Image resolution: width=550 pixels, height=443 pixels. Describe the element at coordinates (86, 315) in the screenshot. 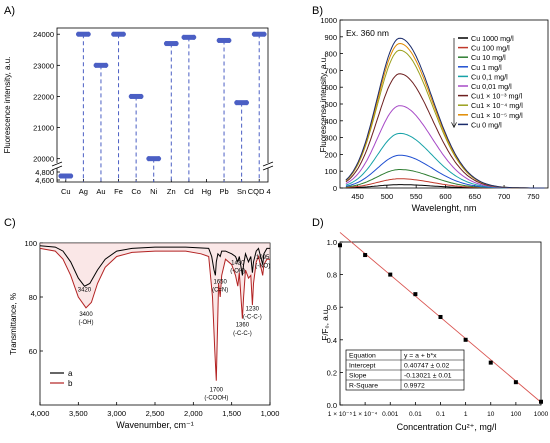

I see `peak-annotation: 3400` at that location.